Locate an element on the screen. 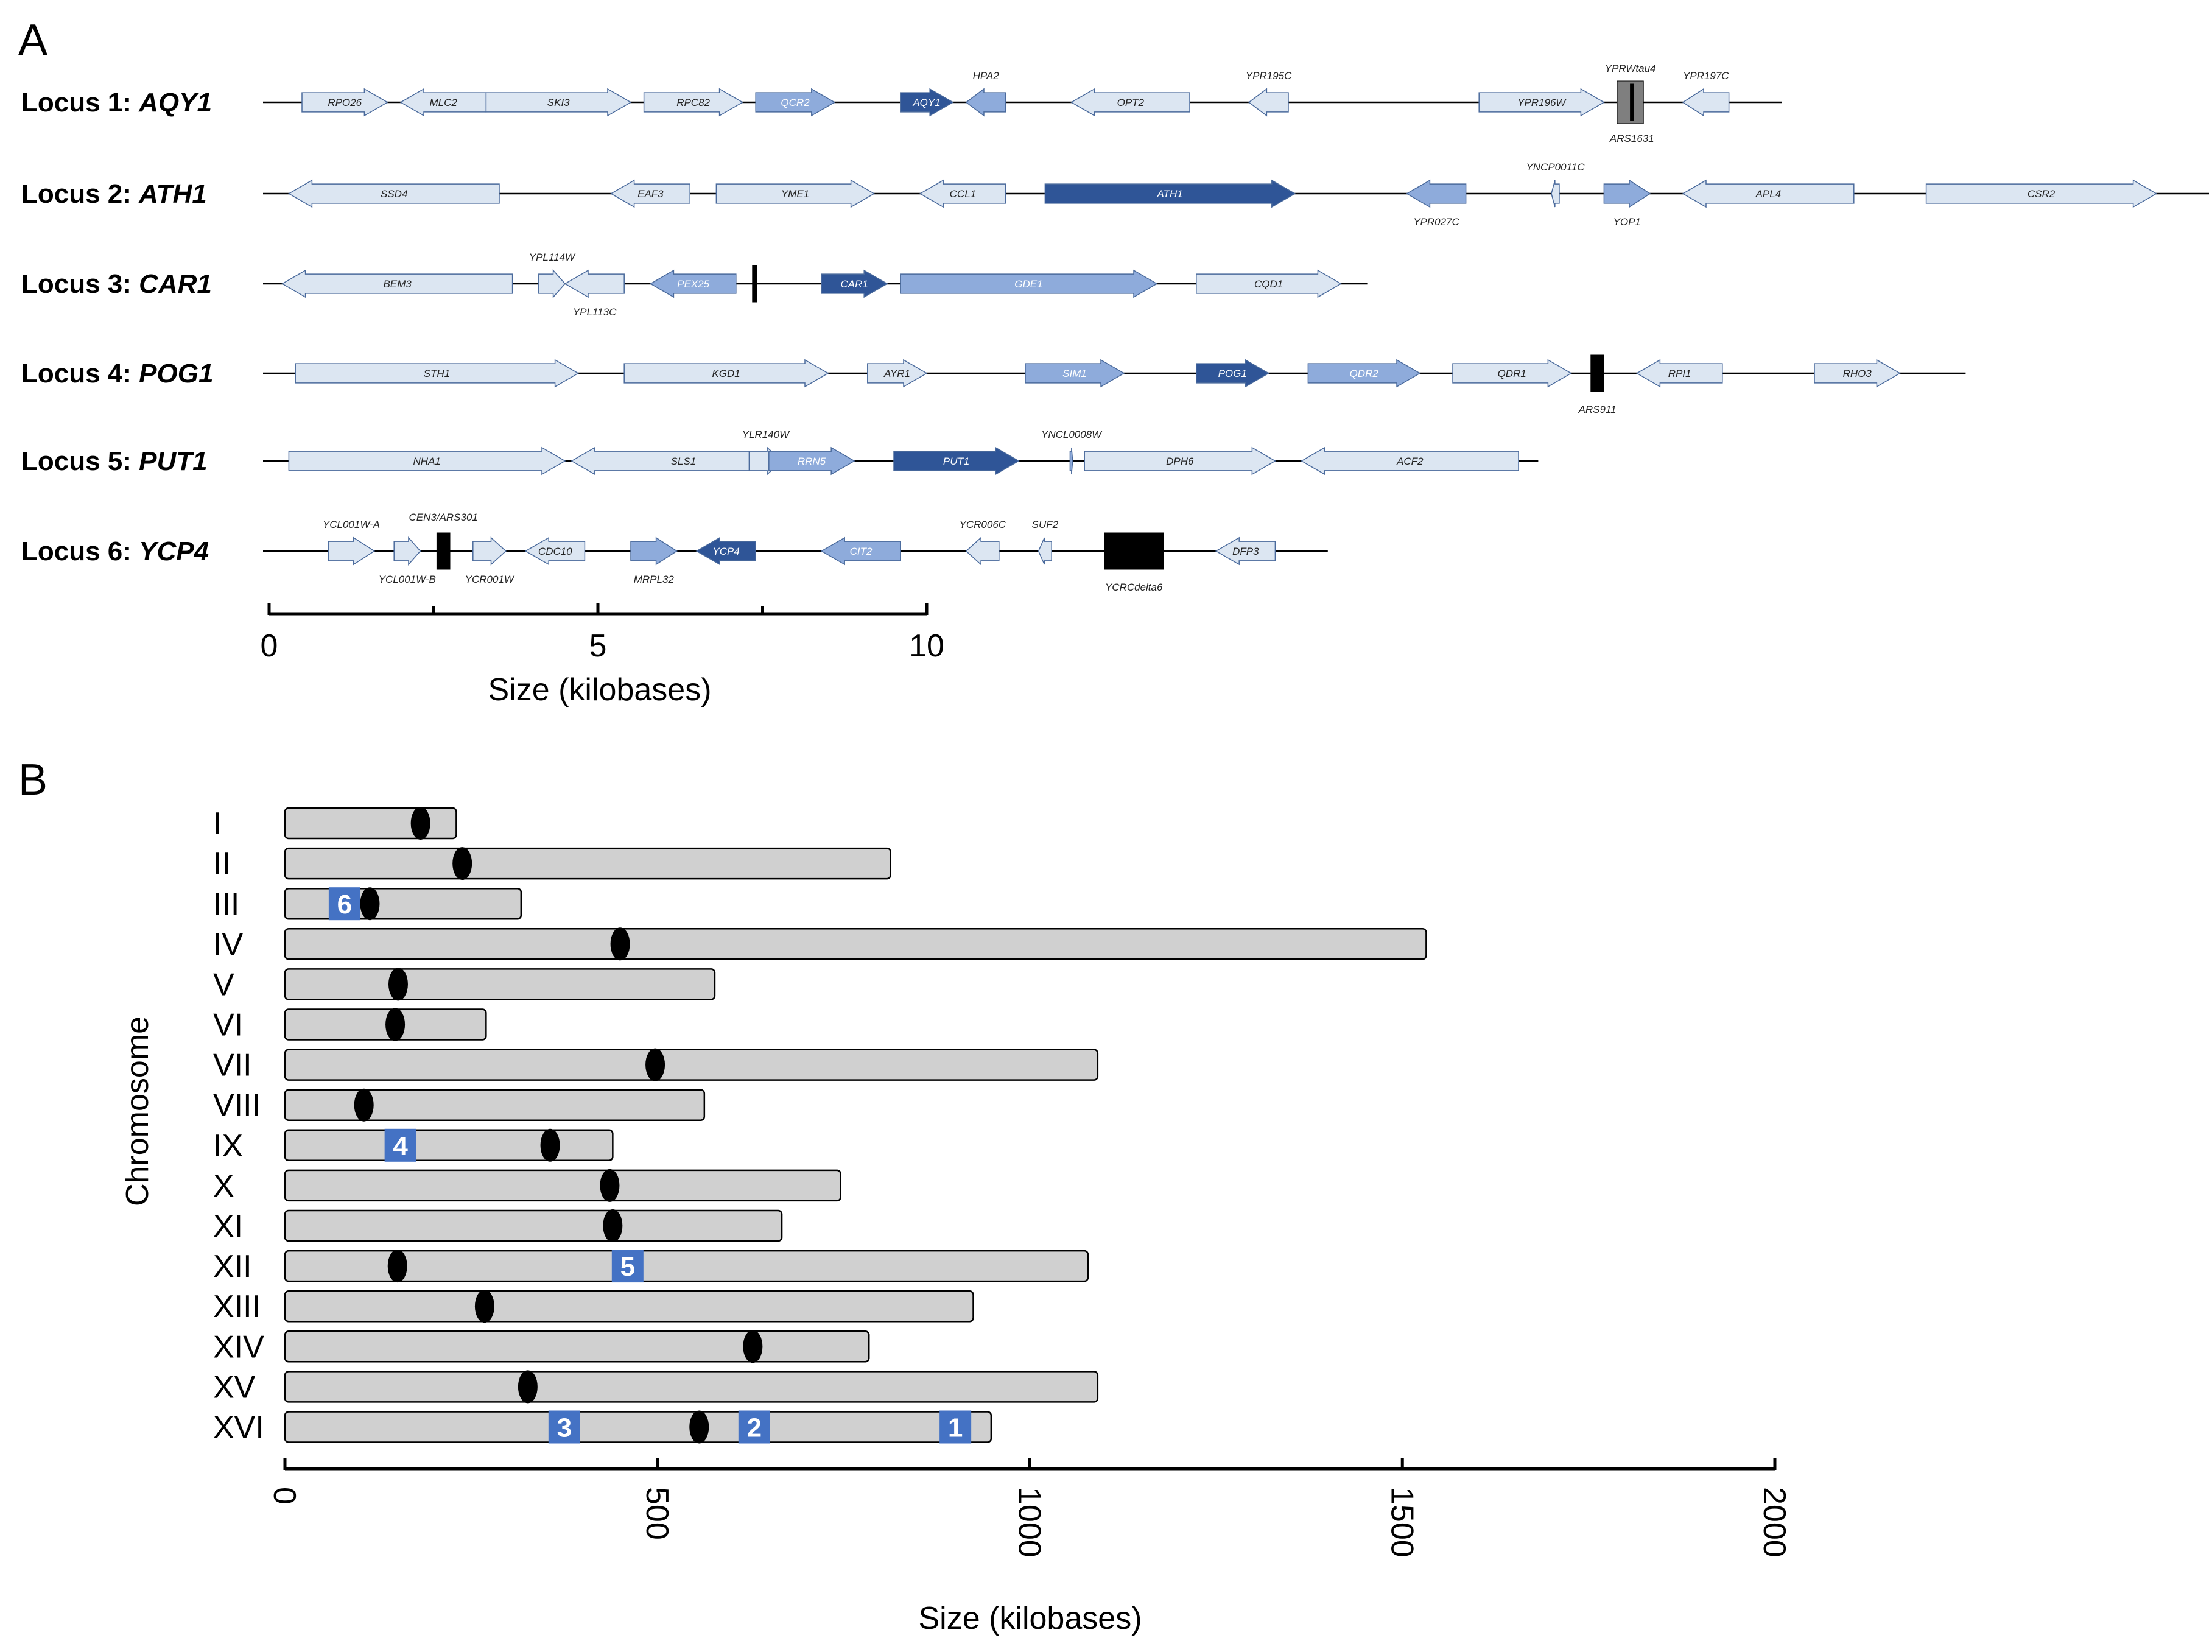 This screenshot has height=1652, width=2212. chromosome-size-axis: 0 500 1000 1500 2000 is located at coordinates (1029, 1508).